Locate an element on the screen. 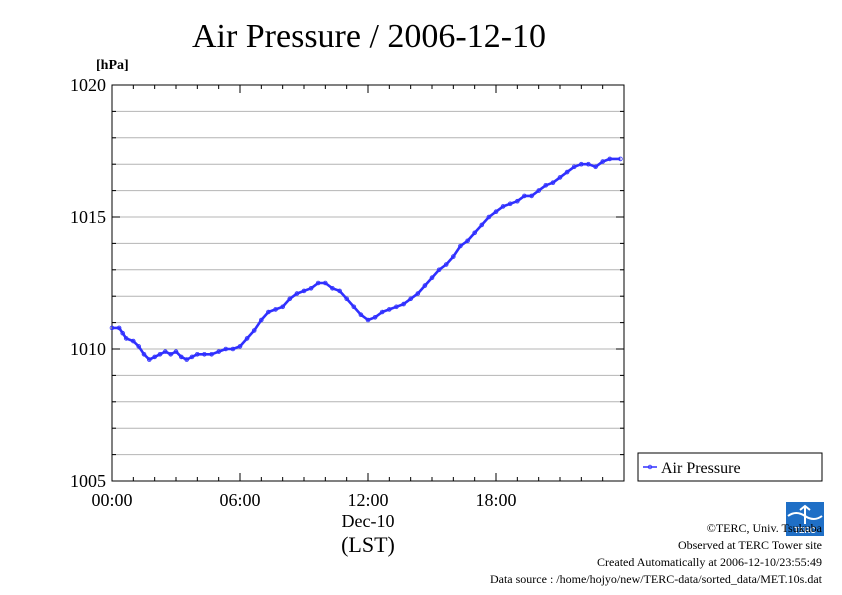 Image resolution: width=842 pixels, height=595 pixels. y-axis-unit-label: [hPa] is located at coordinates (112, 65).